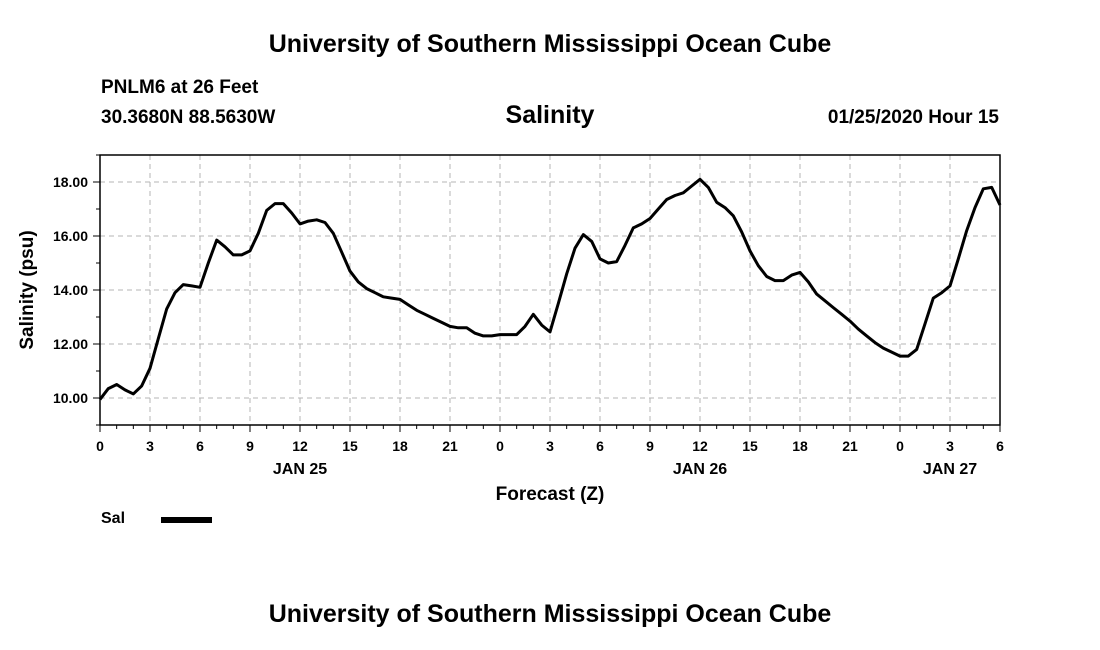 This screenshot has width=1100, height=650. I want to click on forecast-timestamp: 01/25/2020 Hour 15, so click(913, 117).